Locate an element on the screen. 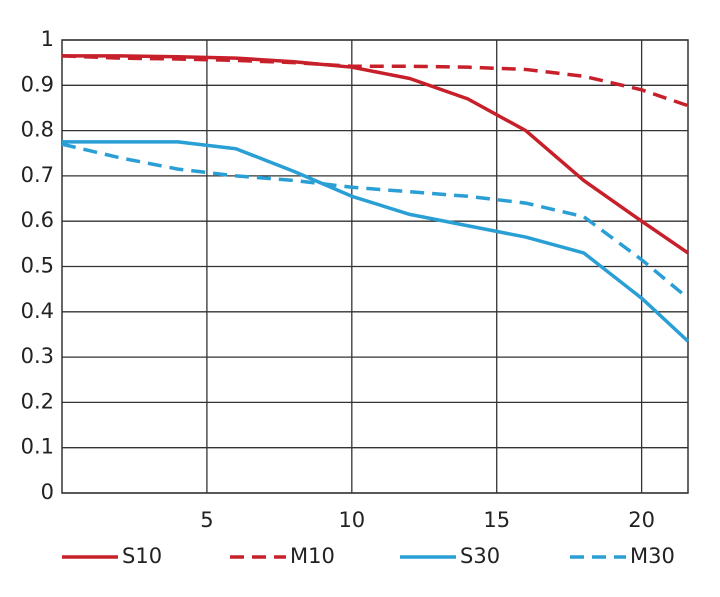 The height and width of the screenshot is (597, 720). y-tick-label: 0.2 is located at coordinates (37, 401).